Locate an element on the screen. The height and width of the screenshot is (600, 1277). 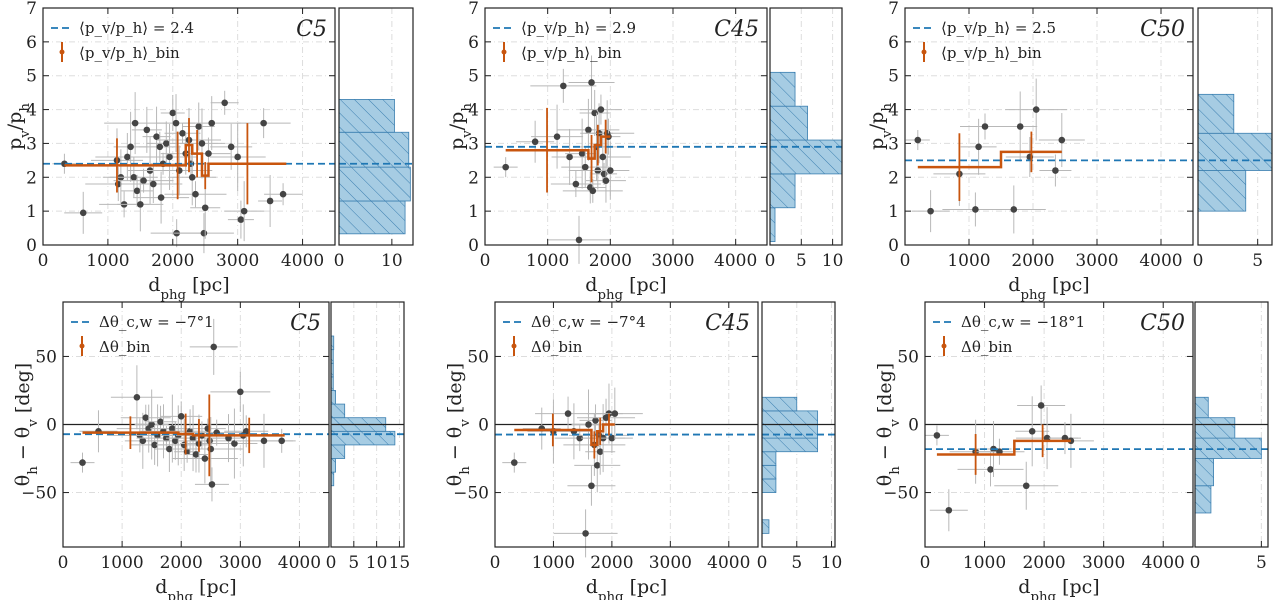
y-axis-label-part: p is located at coordinates (15, 144).